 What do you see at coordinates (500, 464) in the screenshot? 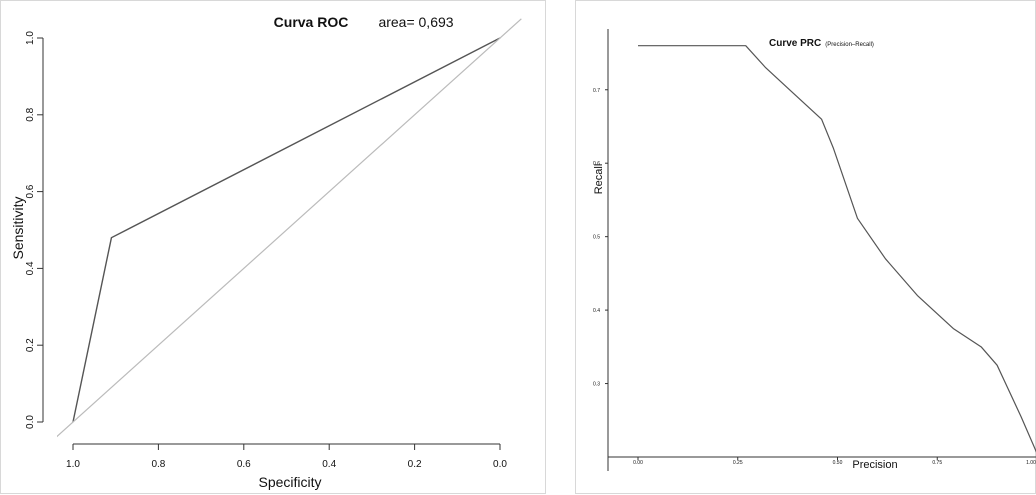
I see `roc-x-tick-label: 0.0` at bounding box center [500, 464].